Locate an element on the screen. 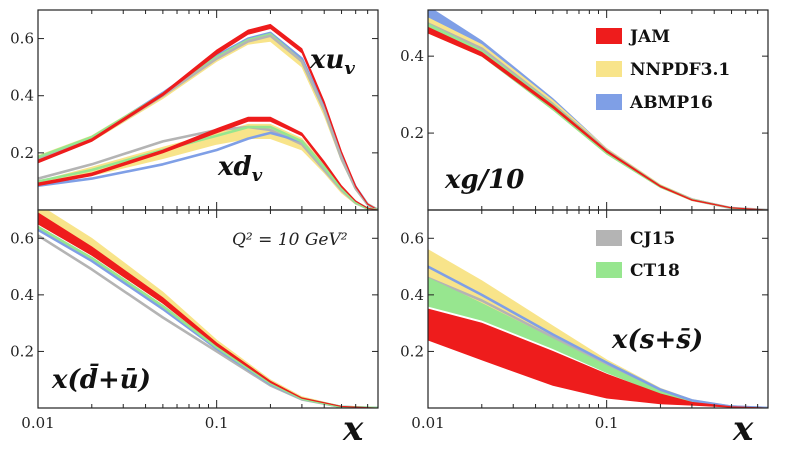 This screenshot has width=789, height=451. legend-label-cj15: CJ15 is located at coordinates (652, 239).